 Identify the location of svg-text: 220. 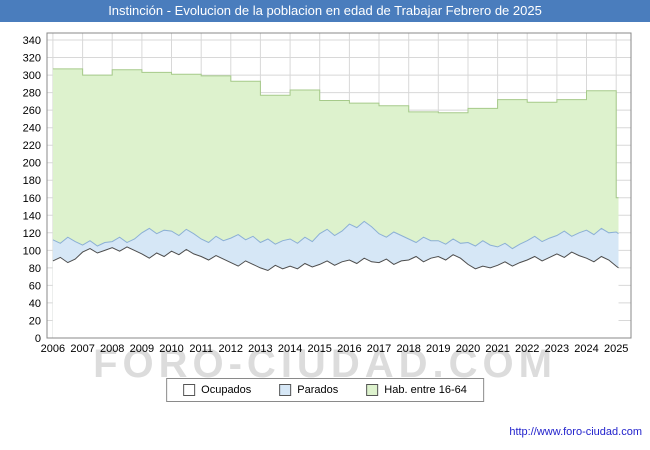
(32, 146).